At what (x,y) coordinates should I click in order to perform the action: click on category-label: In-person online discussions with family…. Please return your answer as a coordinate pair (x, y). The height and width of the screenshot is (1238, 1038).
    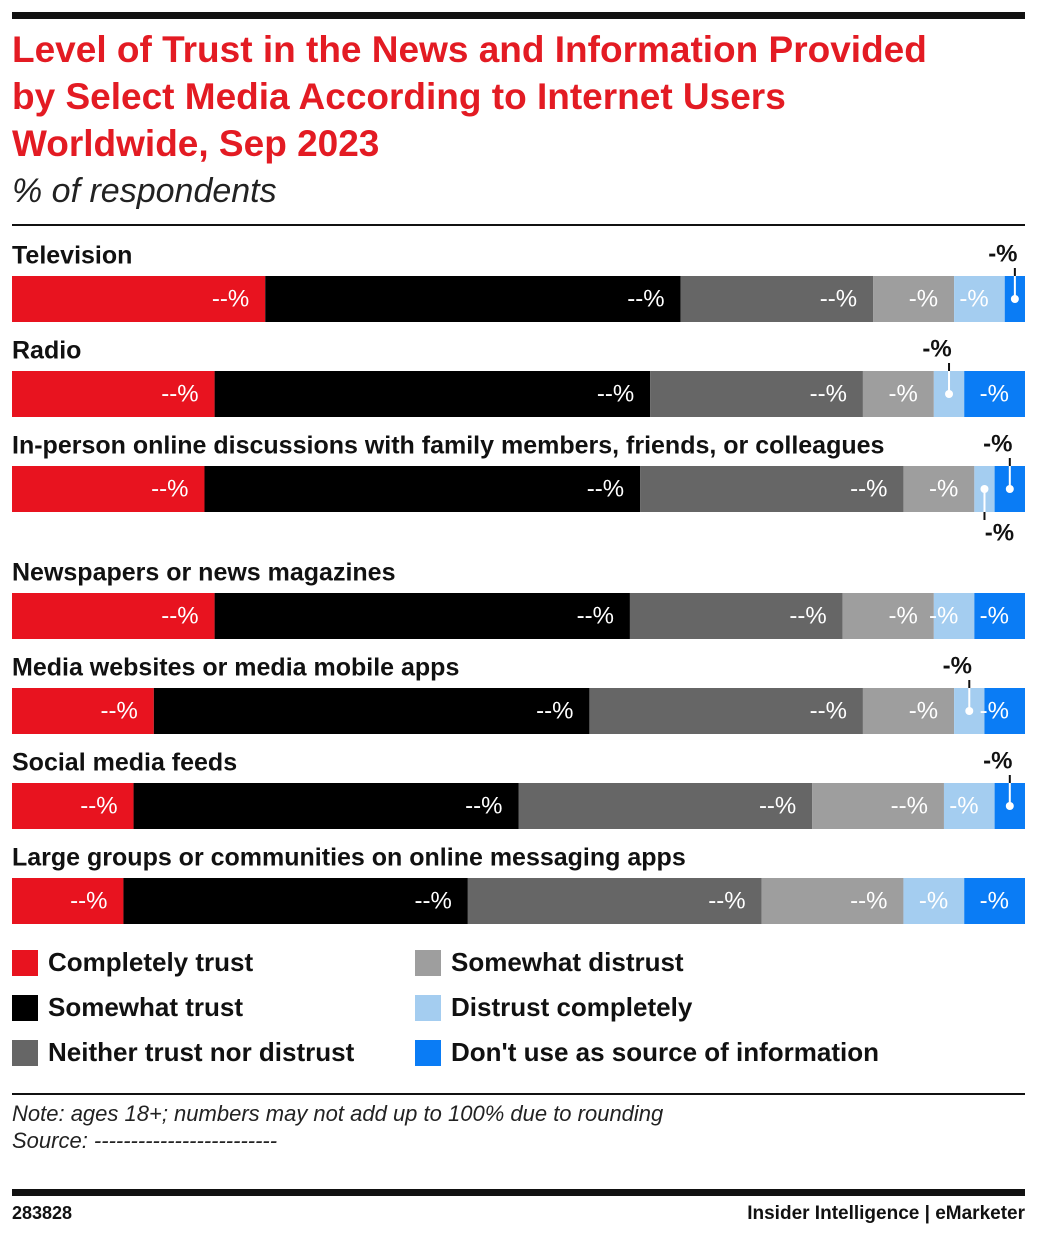
    Looking at the image, I should click on (448, 446).